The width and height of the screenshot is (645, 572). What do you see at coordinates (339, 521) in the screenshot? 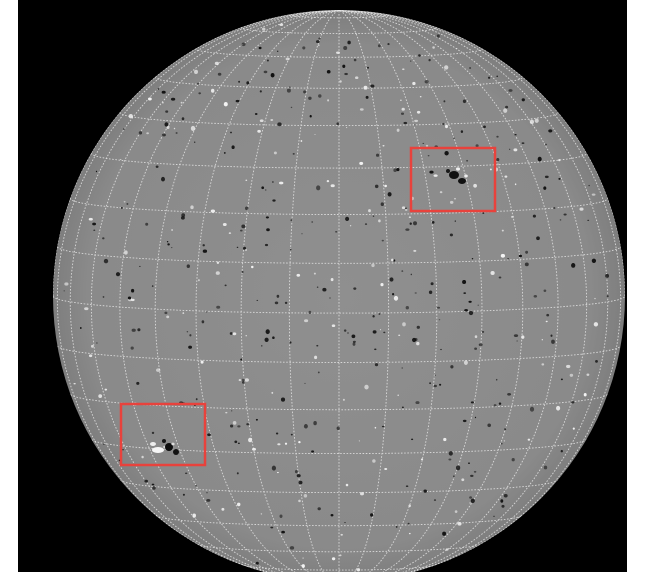
I see `latitude-line` at bounding box center [339, 521].